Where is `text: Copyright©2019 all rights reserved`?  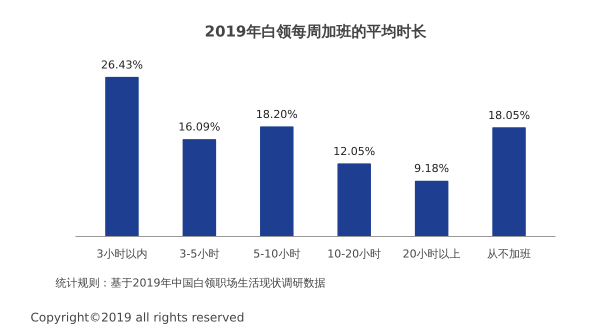
text: Copyright©2019 all rights reserved is located at coordinates (137, 317).